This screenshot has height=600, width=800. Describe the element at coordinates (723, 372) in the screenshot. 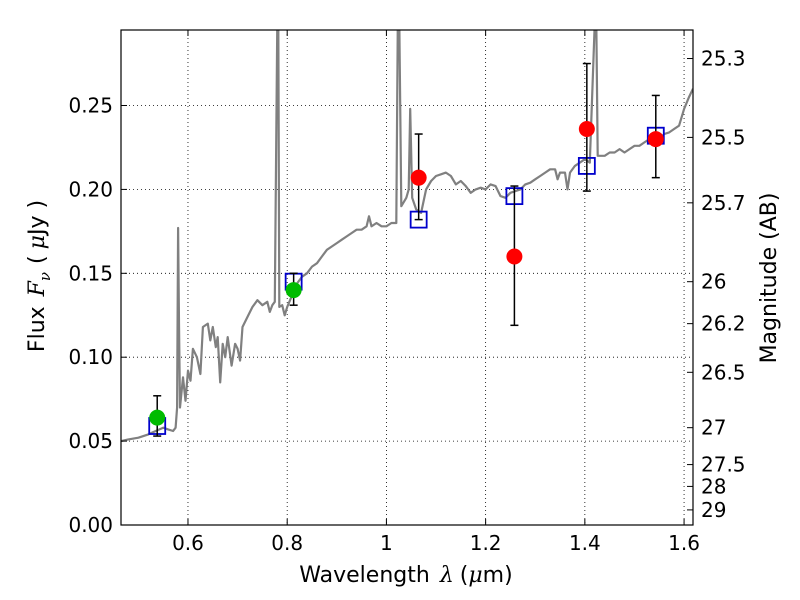

I see `y2-tick-label: 26.5` at that location.